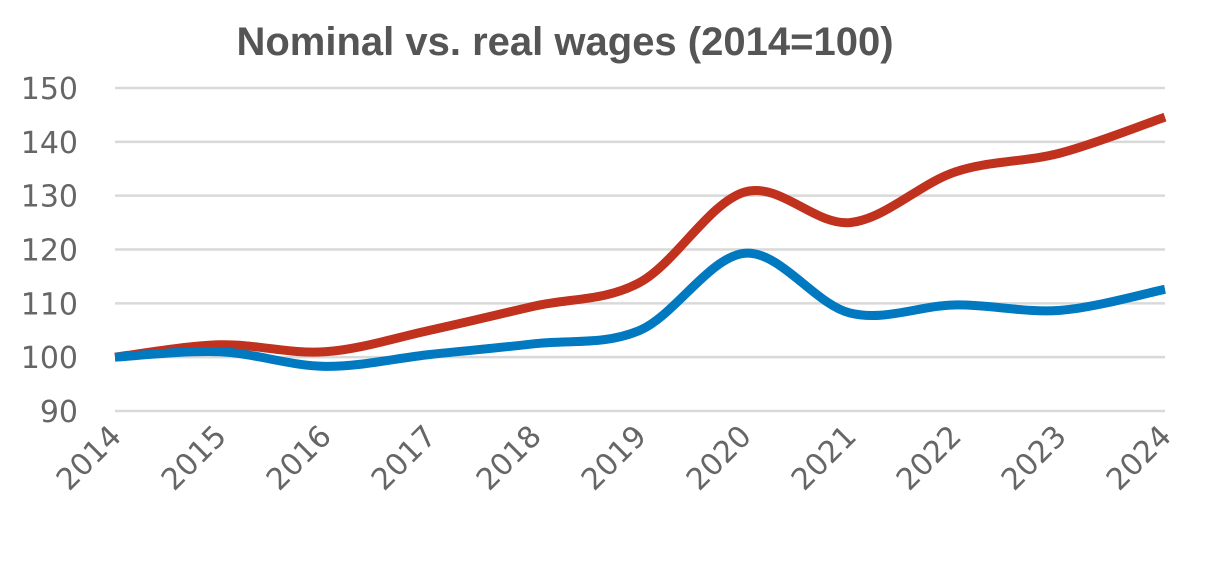 Image resolution: width=1226 pixels, height=577 pixels. What do you see at coordinates (719, 458) in the screenshot?
I see `x-tick-label: 2020` at bounding box center [719, 458].